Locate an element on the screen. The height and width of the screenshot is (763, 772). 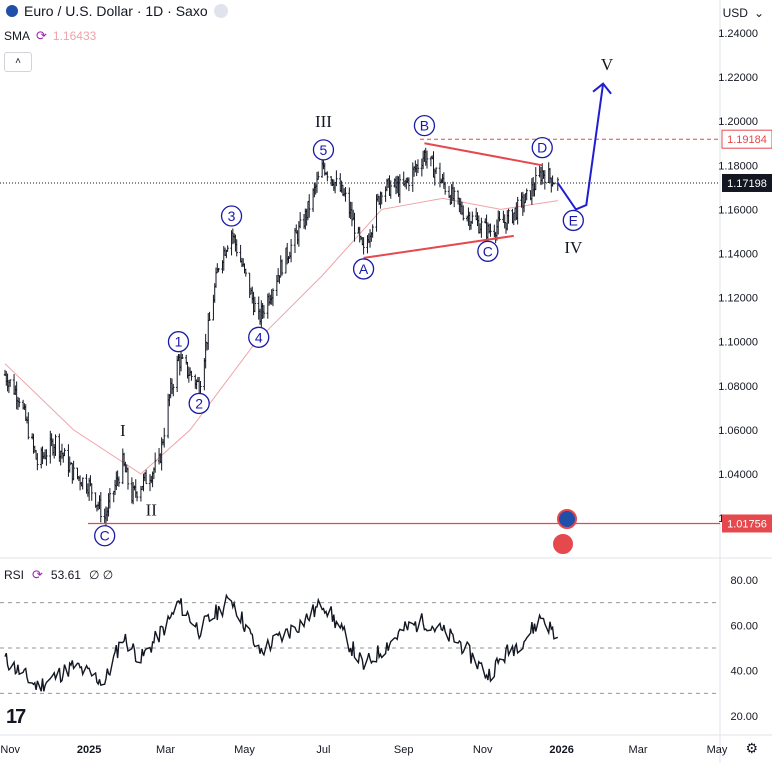
wave-label: 5 is located at coordinates (324, 150).